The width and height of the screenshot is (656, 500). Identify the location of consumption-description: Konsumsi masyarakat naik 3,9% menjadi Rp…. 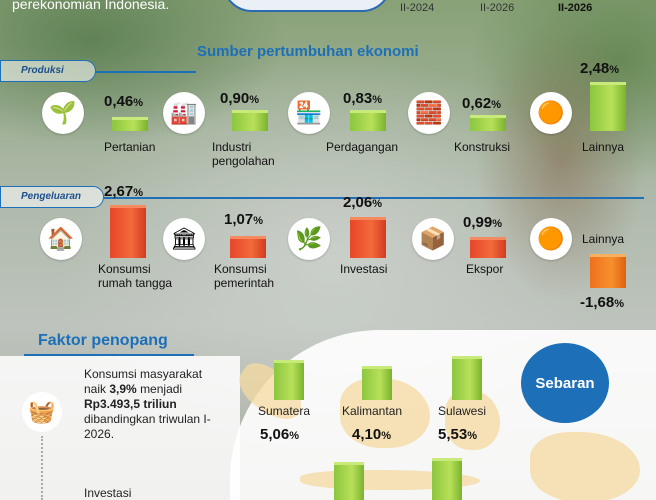
(147, 404).